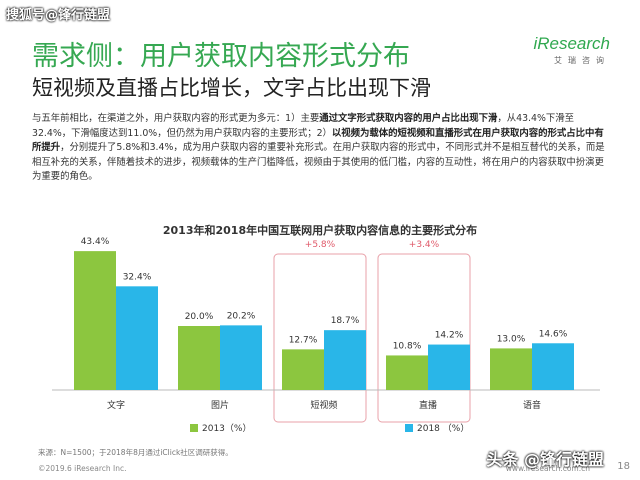 The width and height of the screenshot is (640, 480). I want to click on legend-label-1: 2018 （%）, so click(443, 429).